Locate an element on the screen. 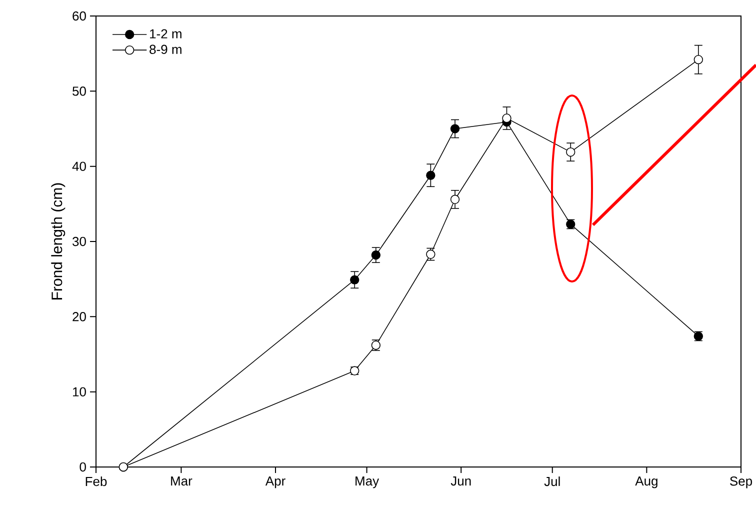 The image size is (756, 508). x-tick-label: Feb is located at coordinates (96, 481).